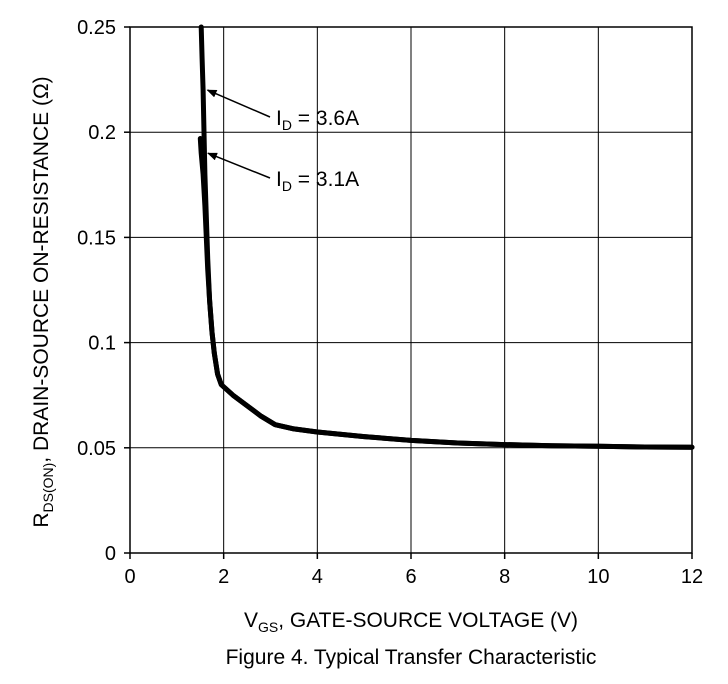 This screenshot has height=684, width=728. What do you see at coordinates (96, 28) in the screenshot?
I see `y-tick-label: 0.25` at bounding box center [96, 28].